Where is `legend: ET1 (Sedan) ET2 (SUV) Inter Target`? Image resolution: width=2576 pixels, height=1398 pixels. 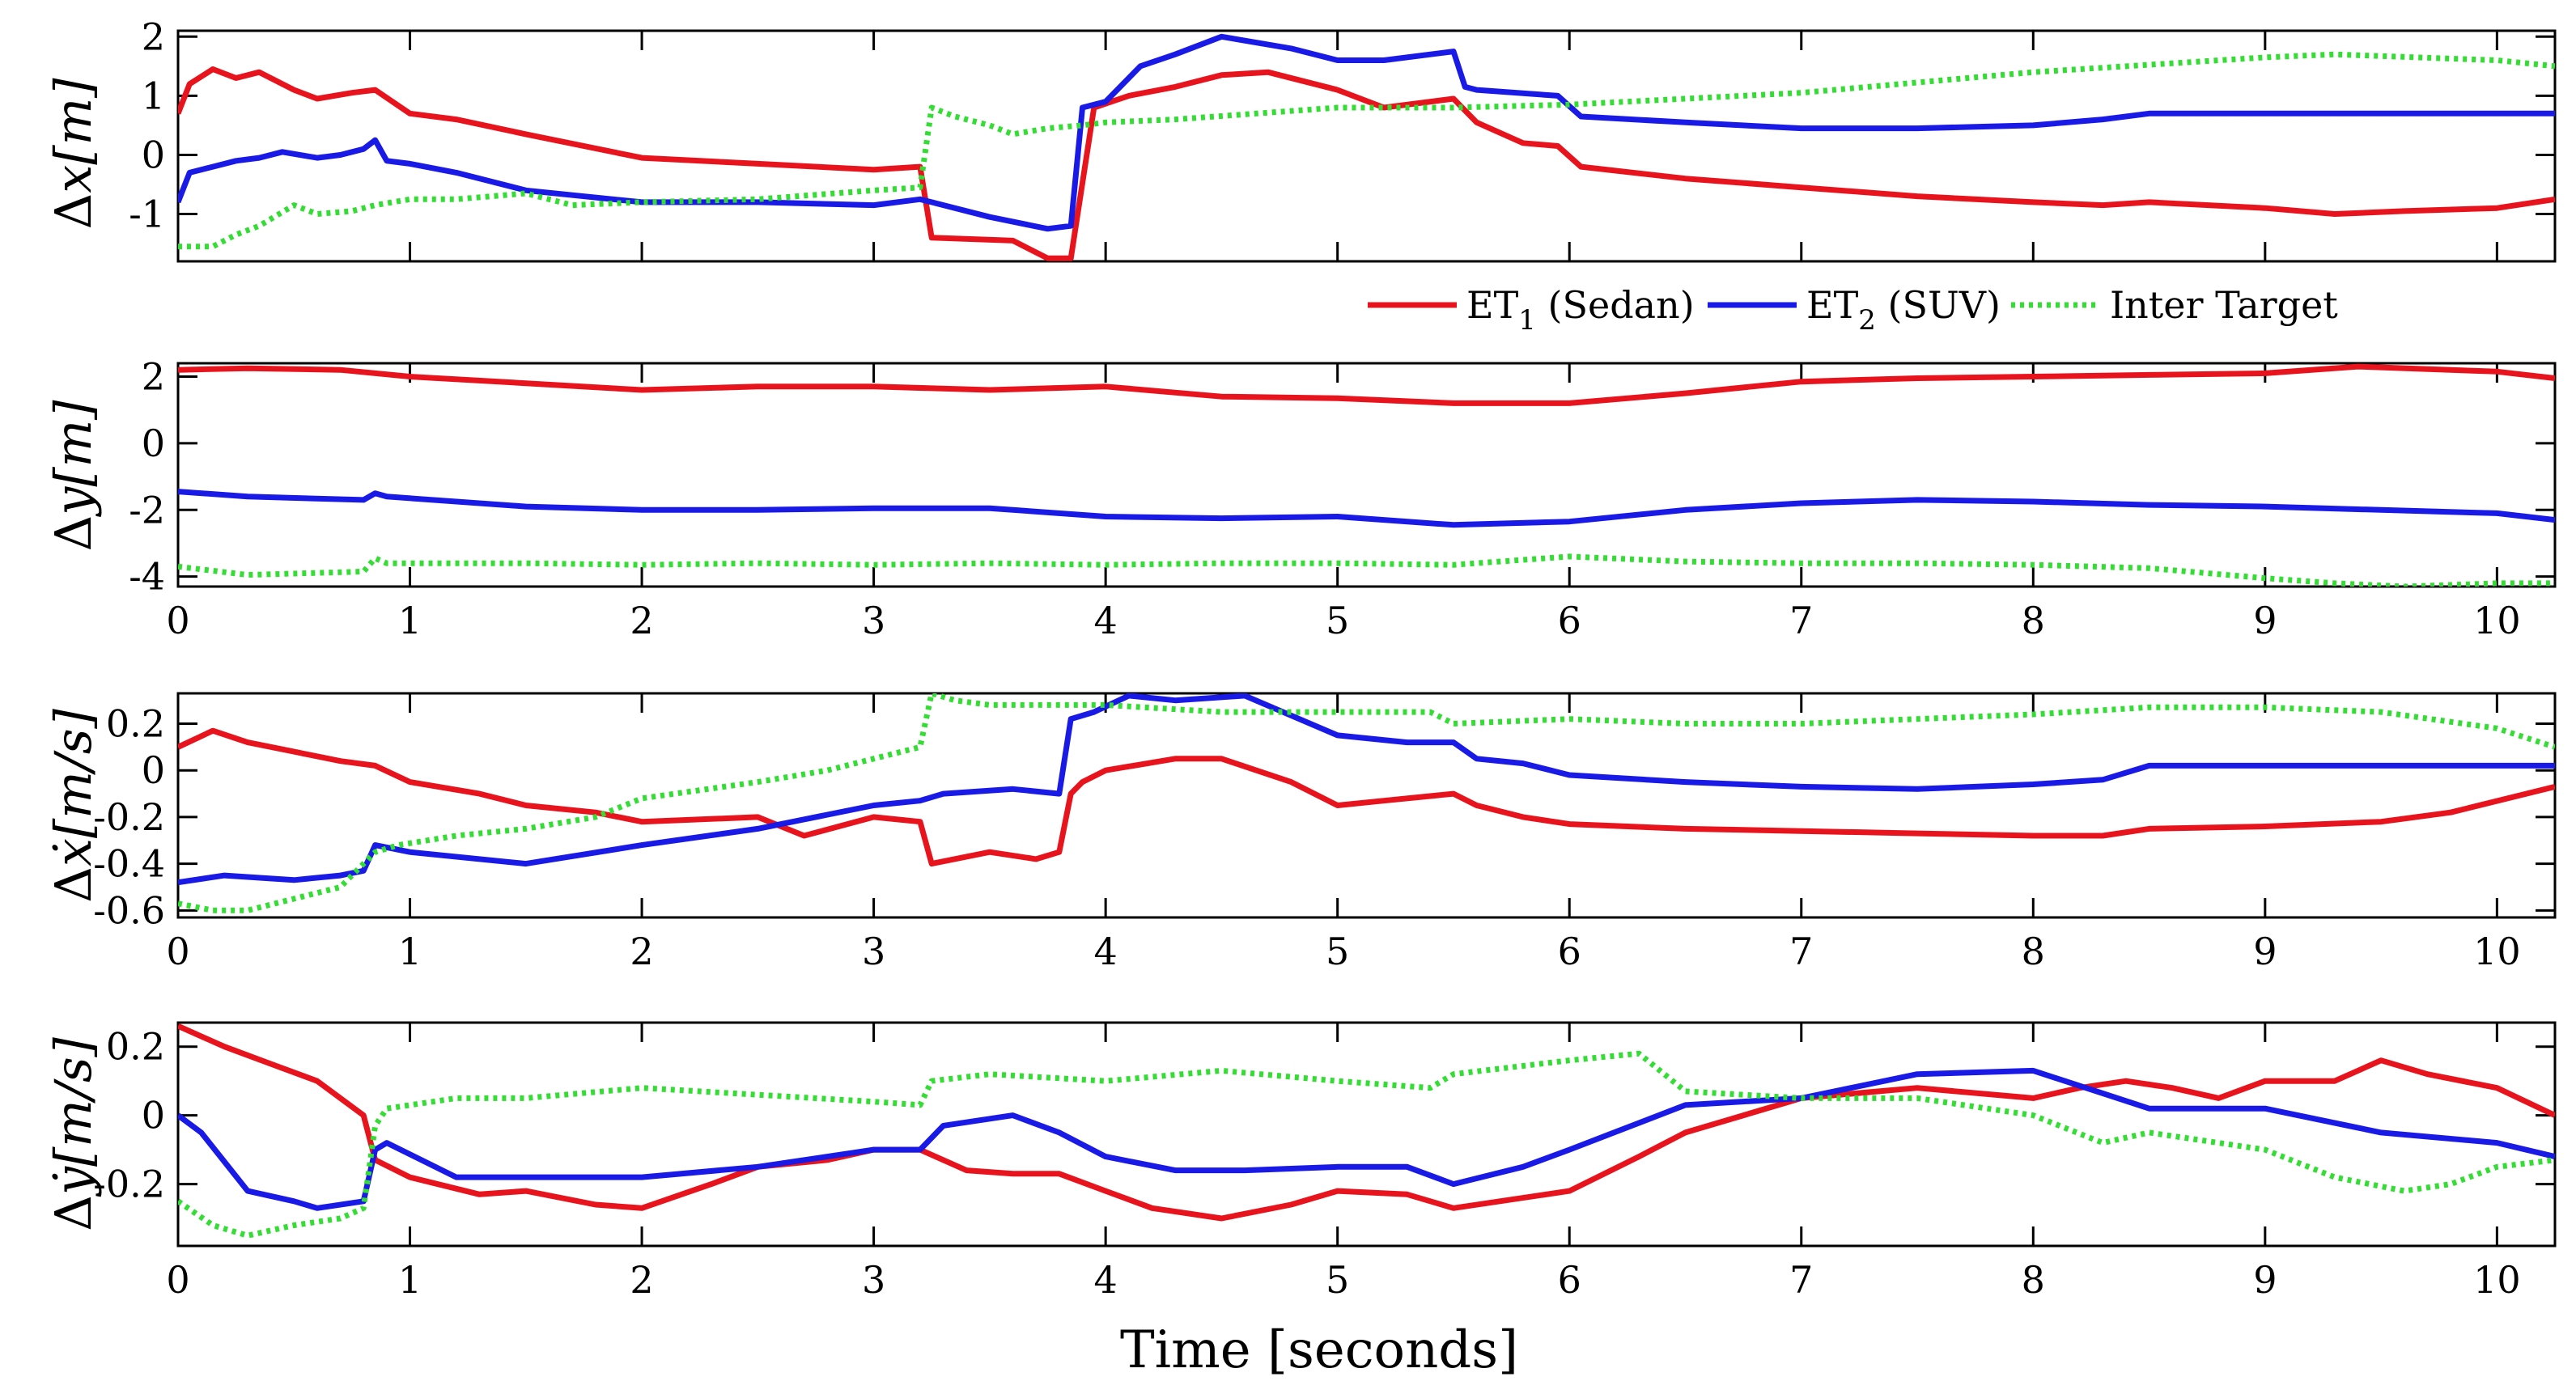
legend: ET1 (Sedan) ET2 (SUV) Inter Target is located at coordinates (1853, 310).